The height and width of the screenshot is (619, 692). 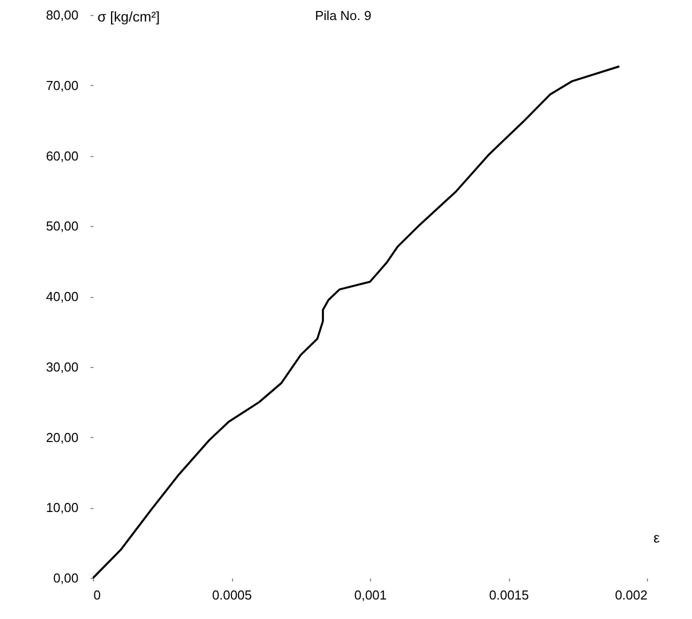 I want to click on x-tick-label: 0,001, so click(x=370, y=595).